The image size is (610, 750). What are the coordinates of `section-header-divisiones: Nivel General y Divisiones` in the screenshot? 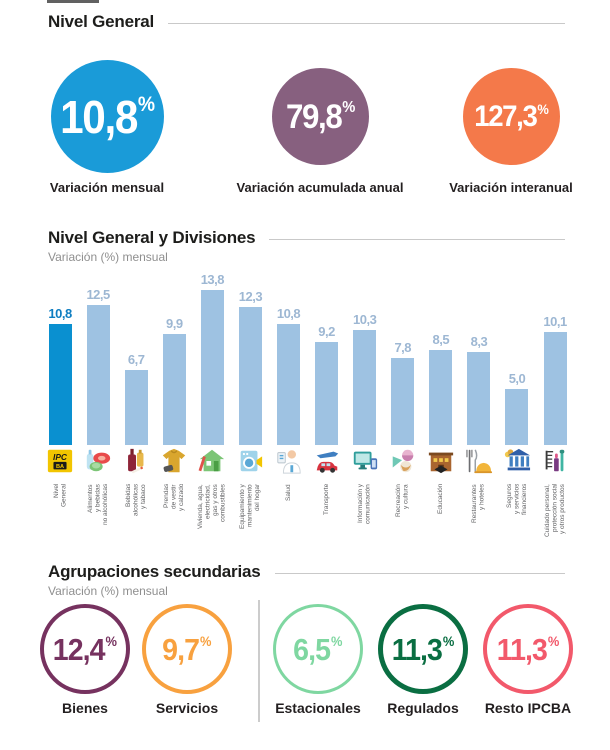 It's located at (306, 238).